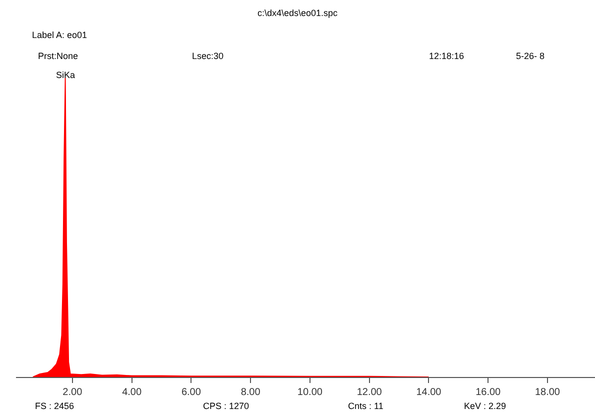  I want to click on x-tick-label: 18.00, so click(547, 392).